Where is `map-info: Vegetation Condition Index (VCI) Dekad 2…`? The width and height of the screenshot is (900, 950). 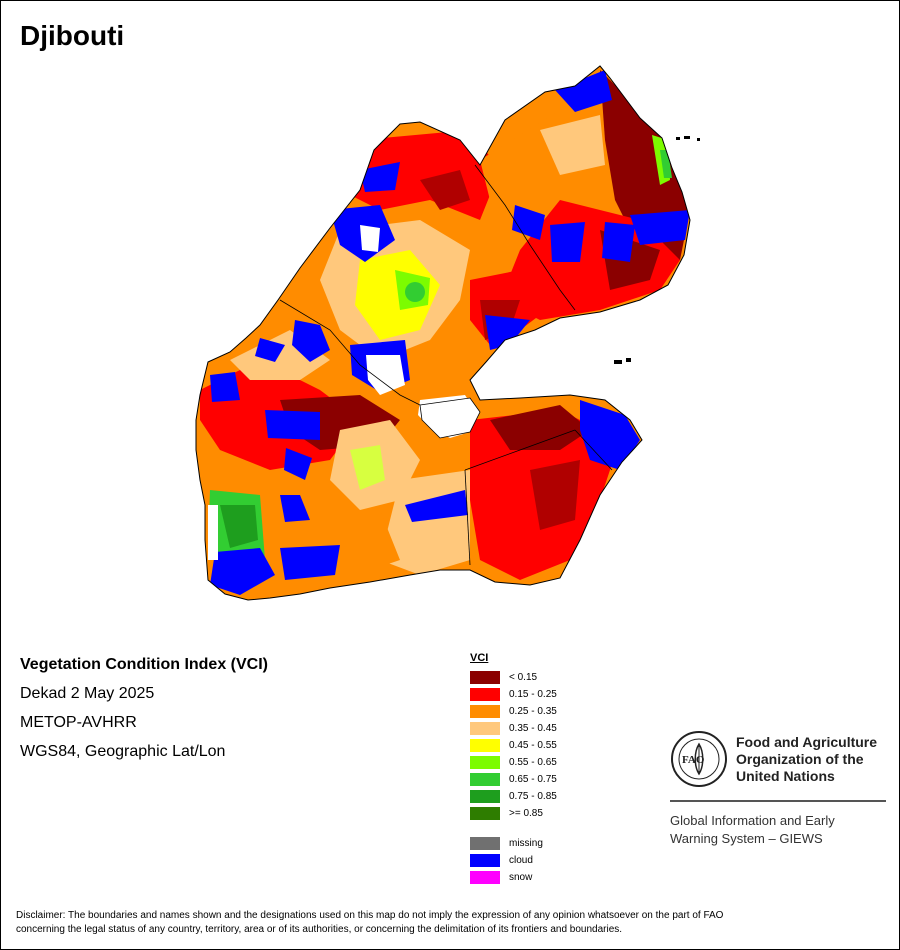 map-info: Vegetation Condition Index (VCI) Dekad 2… is located at coordinates (144, 714).